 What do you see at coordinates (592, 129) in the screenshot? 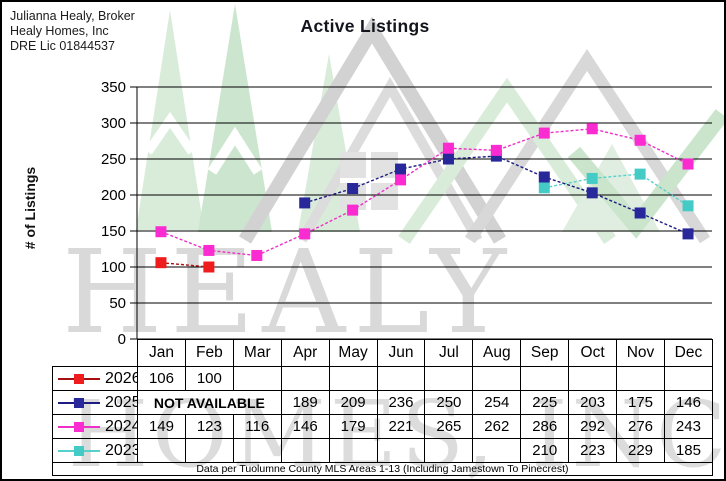
I see `data-point-2024-Oct` at bounding box center [592, 129].